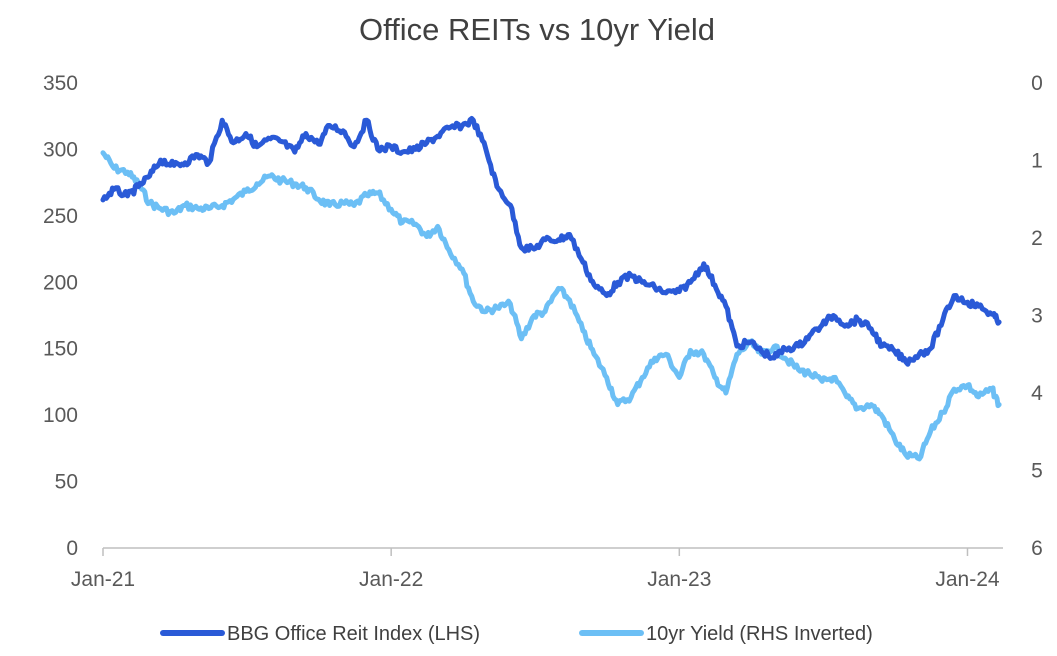 This screenshot has width=1057, height=656. Describe the element at coordinates (60, 415) in the screenshot. I see `y-left-tick-label: 100` at that location.